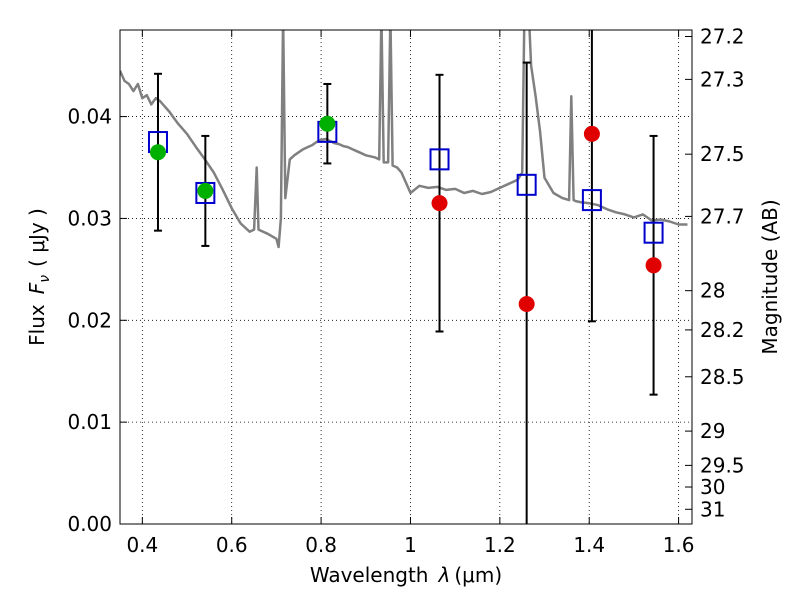  I want to click on magnitude-tick-label: 27.3, so click(722, 79).